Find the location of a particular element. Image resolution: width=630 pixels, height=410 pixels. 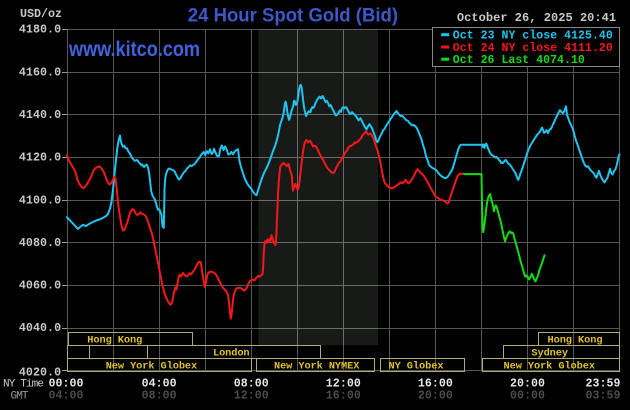

svg-text: 24 Hour Spot Gold (Bid) is located at coordinates (293, 15).